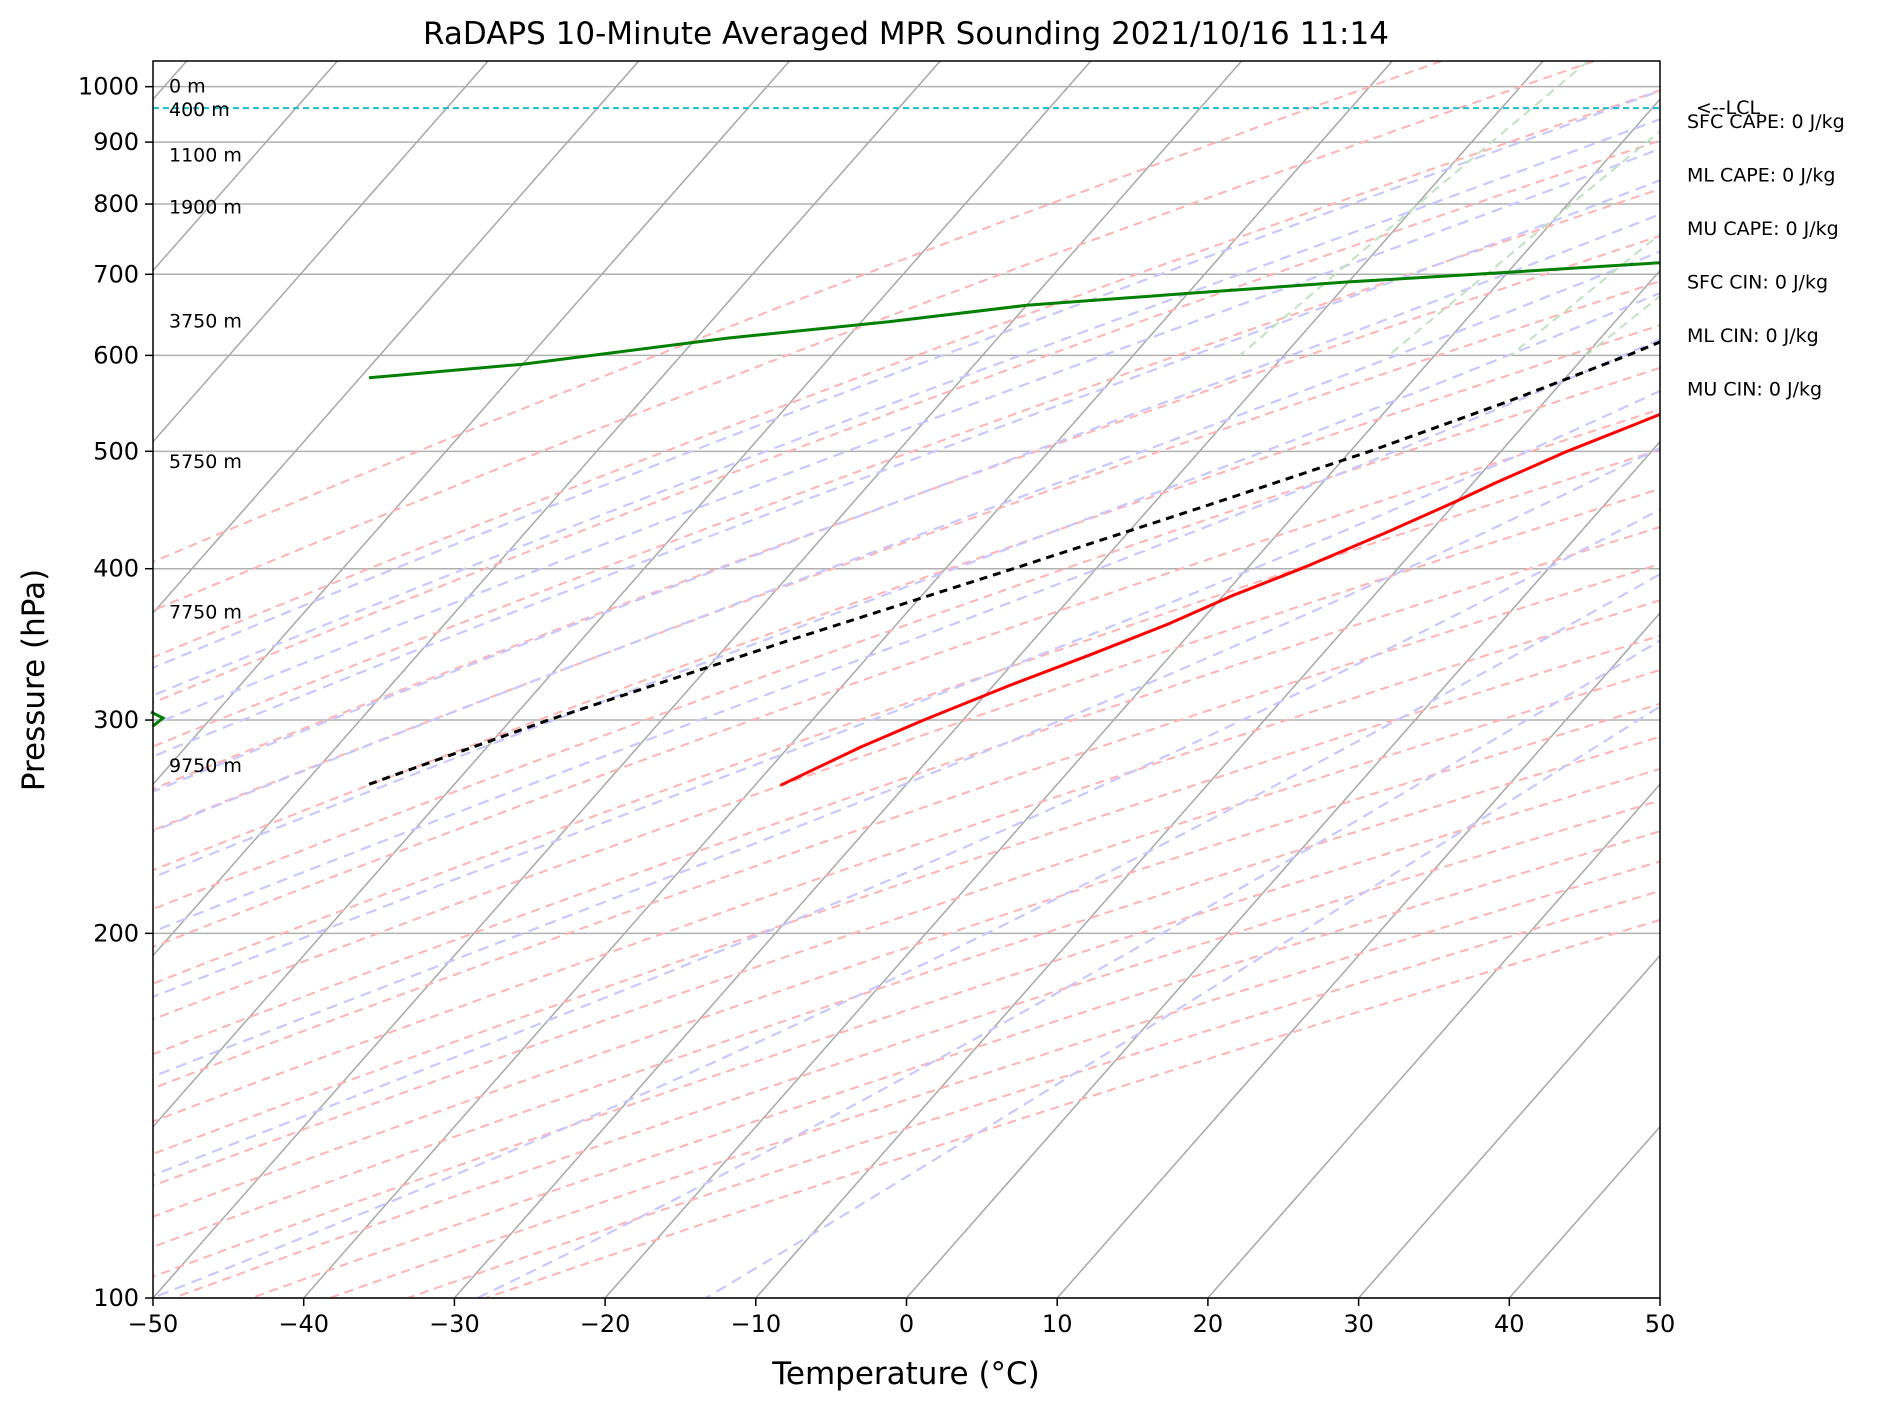 The height and width of the screenshot is (1406, 1882). Describe the element at coordinates (1219, 599) in the screenshot. I see `temperature-profile` at that location.